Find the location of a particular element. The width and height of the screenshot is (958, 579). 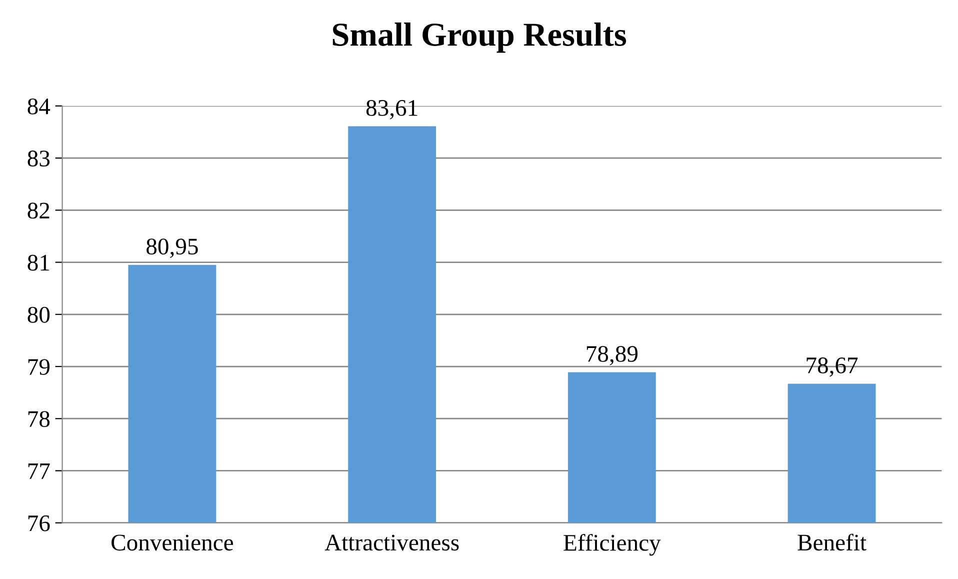

y-tick-label: 77 is located at coordinates (39, 471).